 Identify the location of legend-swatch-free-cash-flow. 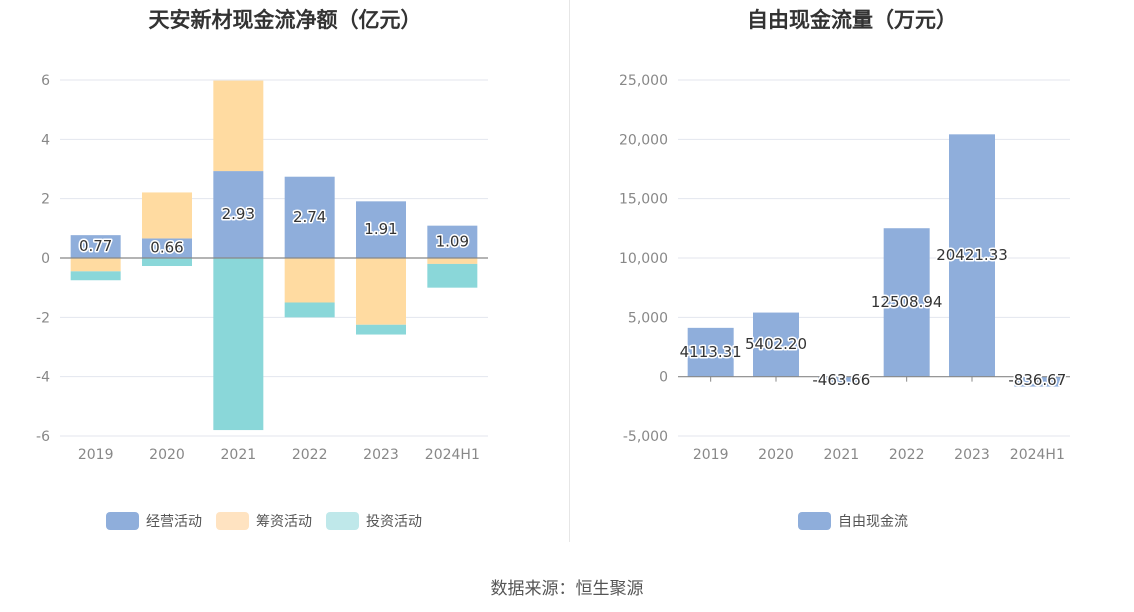
(814, 521).